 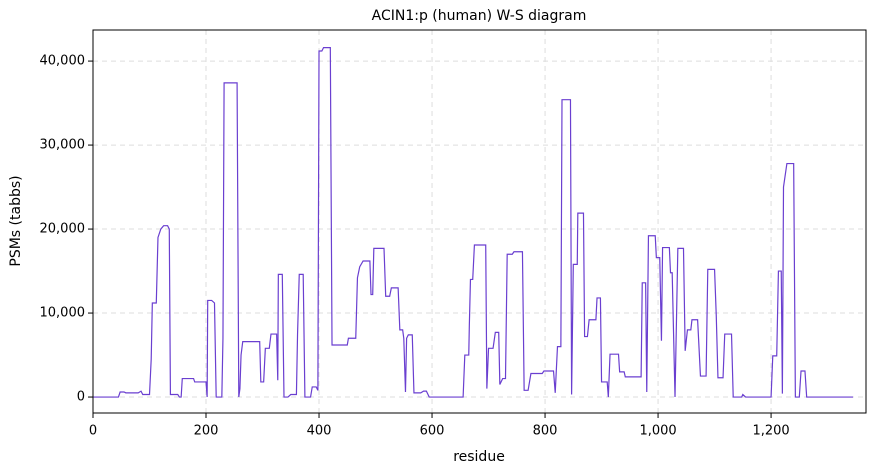 What do you see at coordinates (63, 145) in the screenshot?
I see `y-tick-label: 30,000` at bounding box center [63, 145].